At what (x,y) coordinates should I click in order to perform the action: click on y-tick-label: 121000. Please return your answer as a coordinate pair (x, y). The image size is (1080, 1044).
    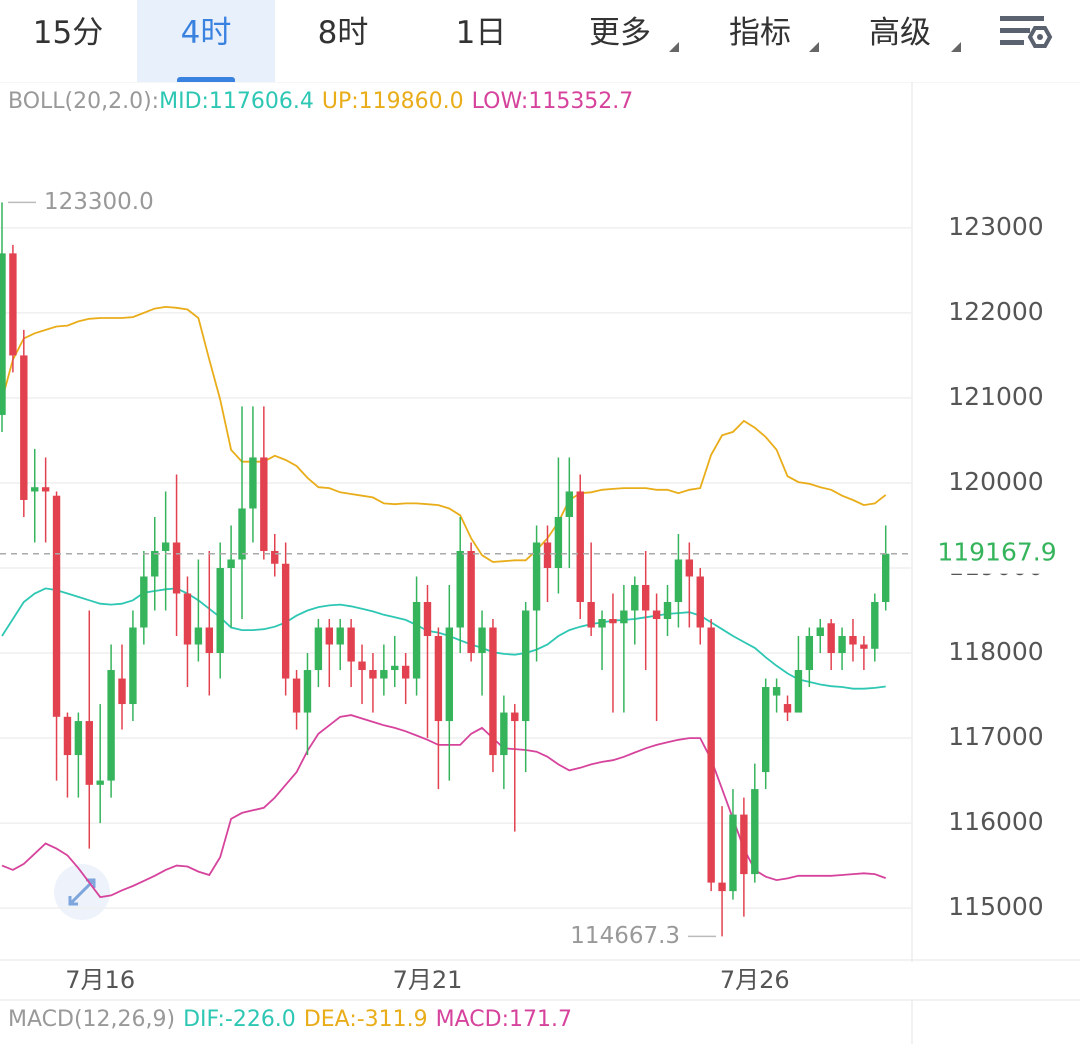
    Looking at the image, I should click on (995, 396).